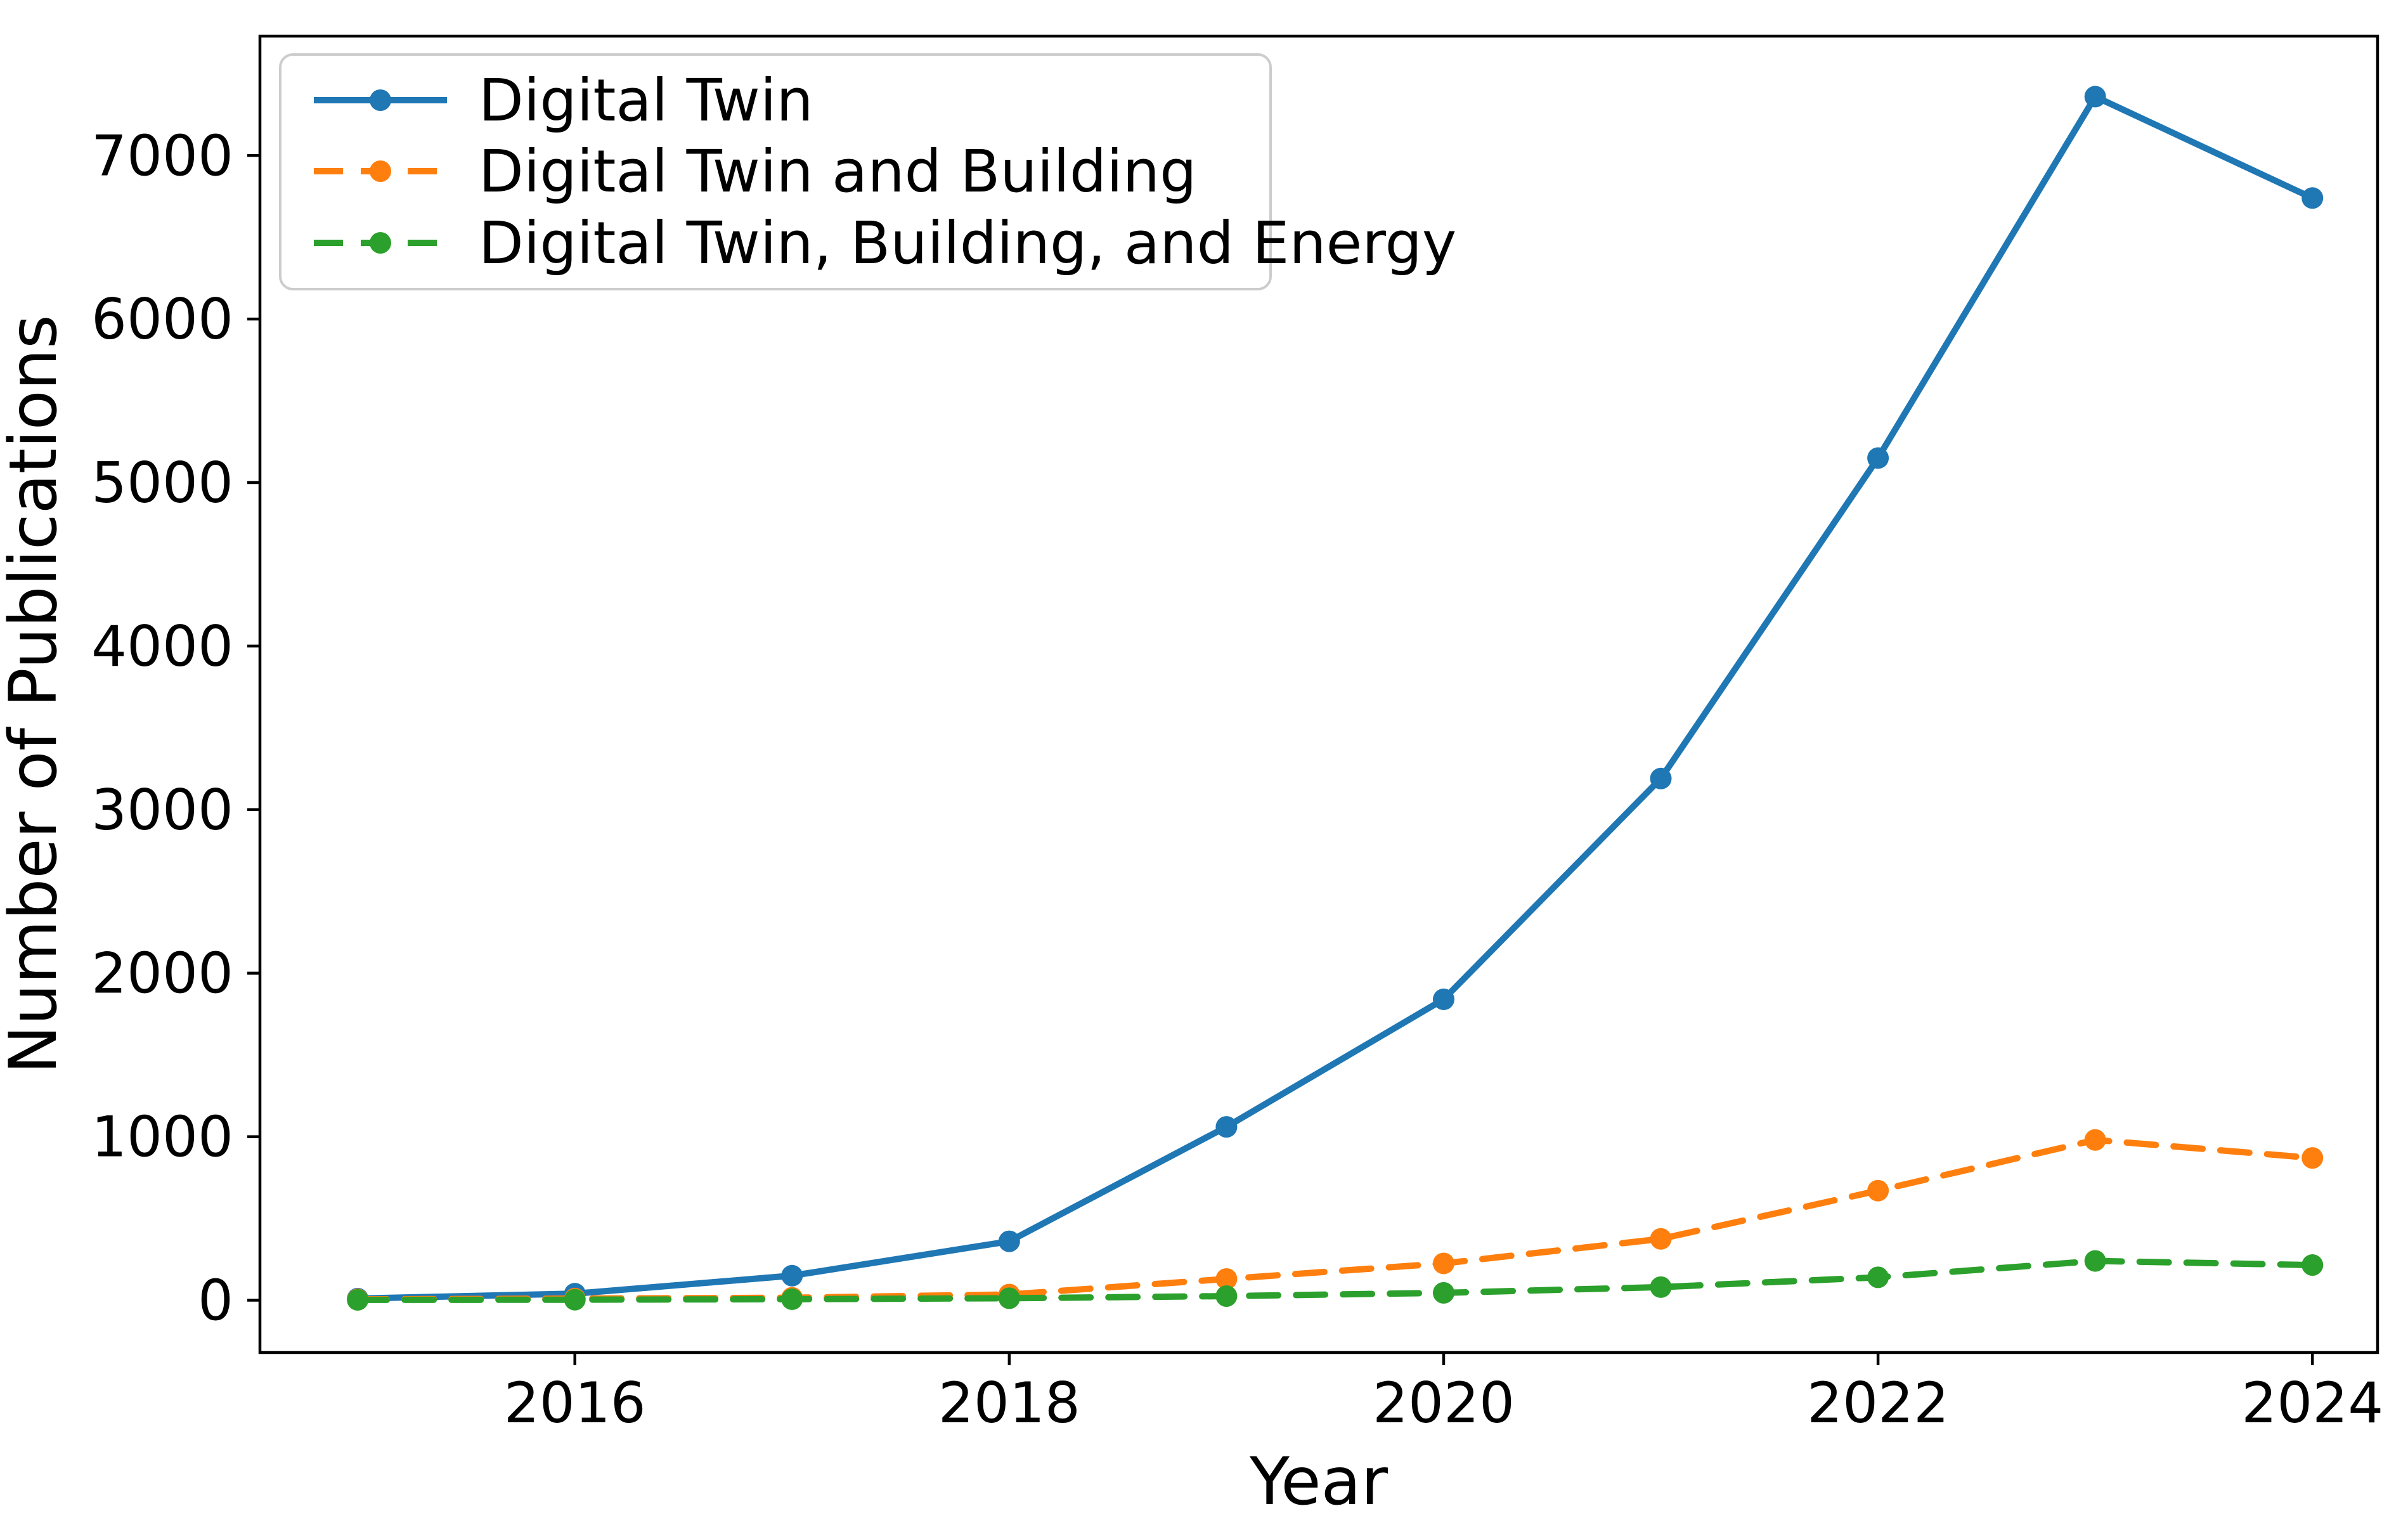  Describe the element at coordinates (162, 1137) in the screenshot. I see `y-tick-label: 1000` at that location.